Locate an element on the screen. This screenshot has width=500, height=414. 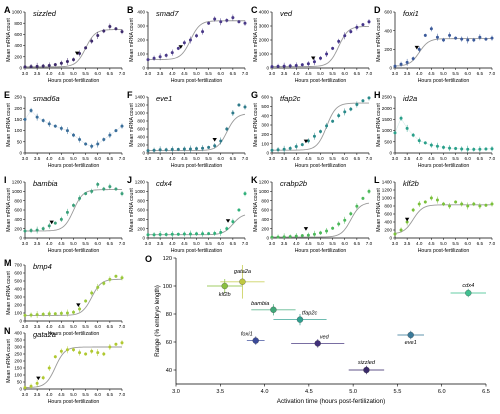
y-tick-label: 400 is located at coordinates (141, 12).